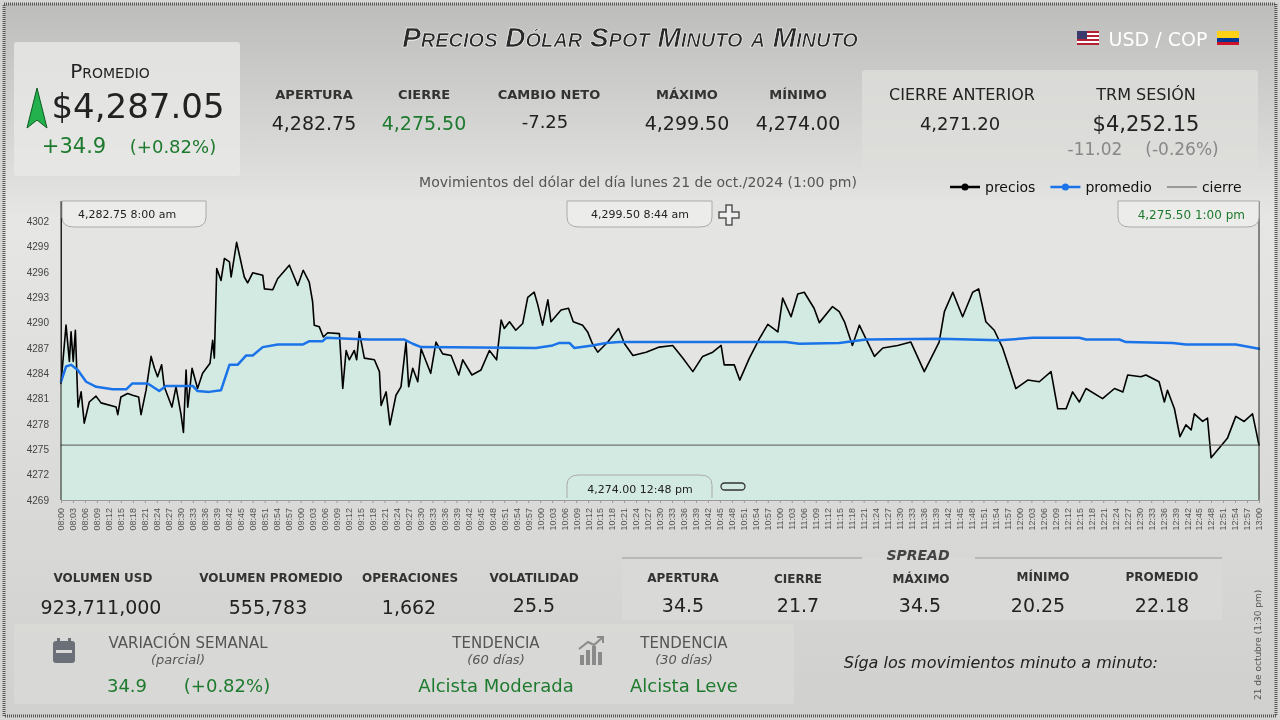  What do you see at coordinates (684, 685) in the screenshot?
I see `text: Alcista Leve` at bounding box center [684, 685].